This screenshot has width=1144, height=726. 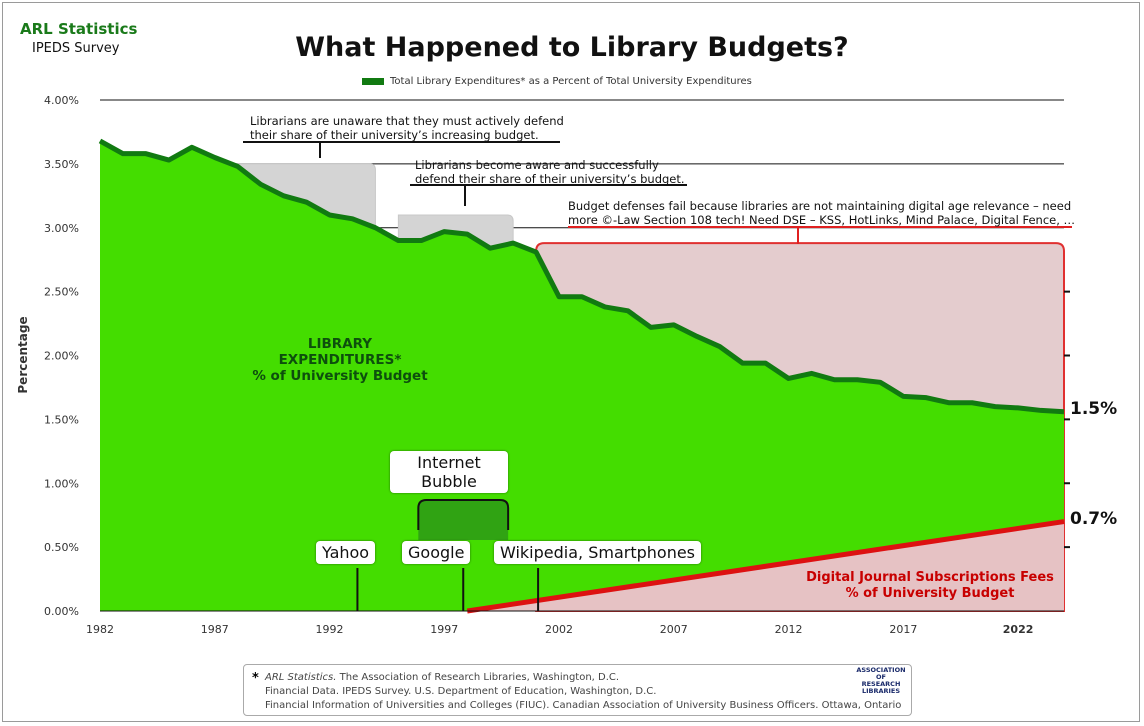 I want to click on x-tick-label: 2022, so click(x=1018, y=629).